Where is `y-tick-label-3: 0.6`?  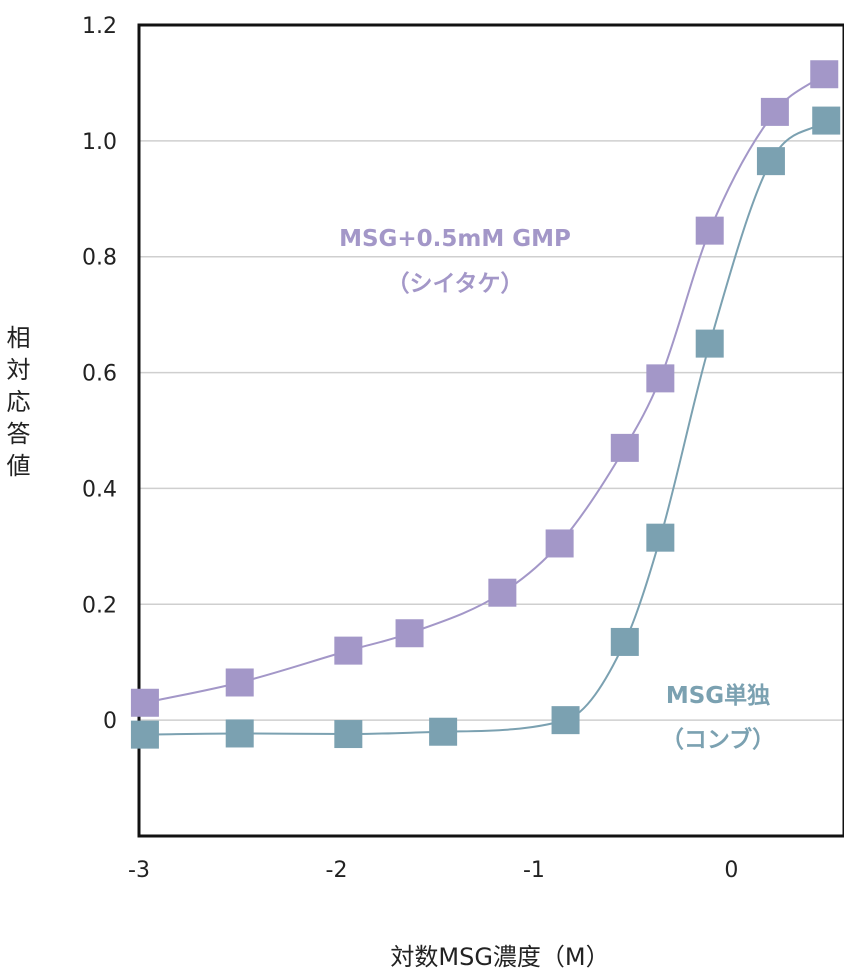
y-tick-label-3: 0.6 is located at coordinates (99, 374).